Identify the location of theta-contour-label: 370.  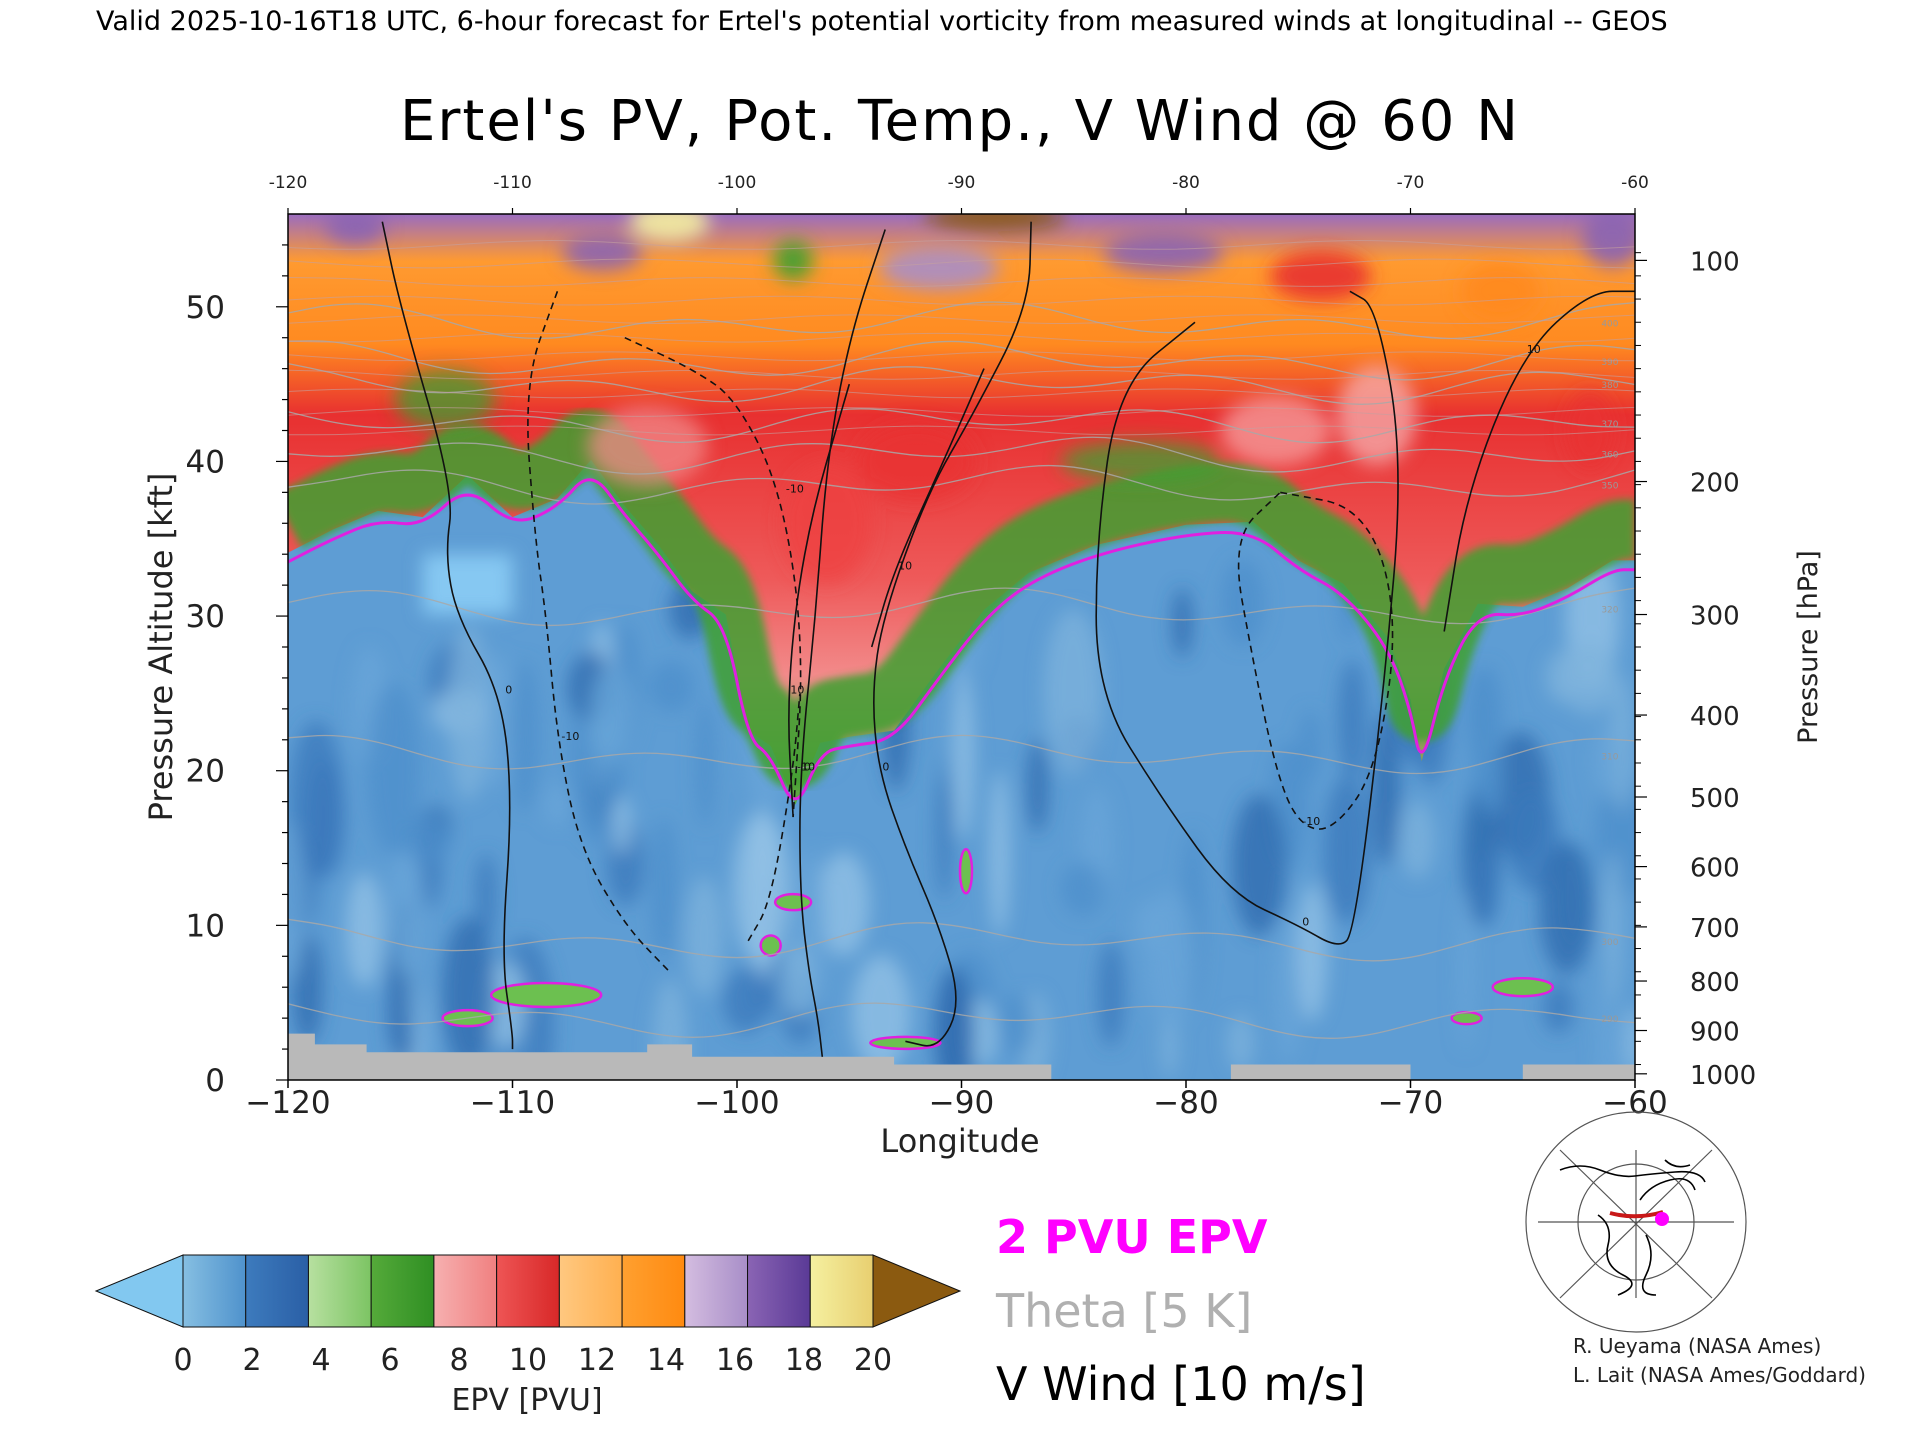
(1609, 425).